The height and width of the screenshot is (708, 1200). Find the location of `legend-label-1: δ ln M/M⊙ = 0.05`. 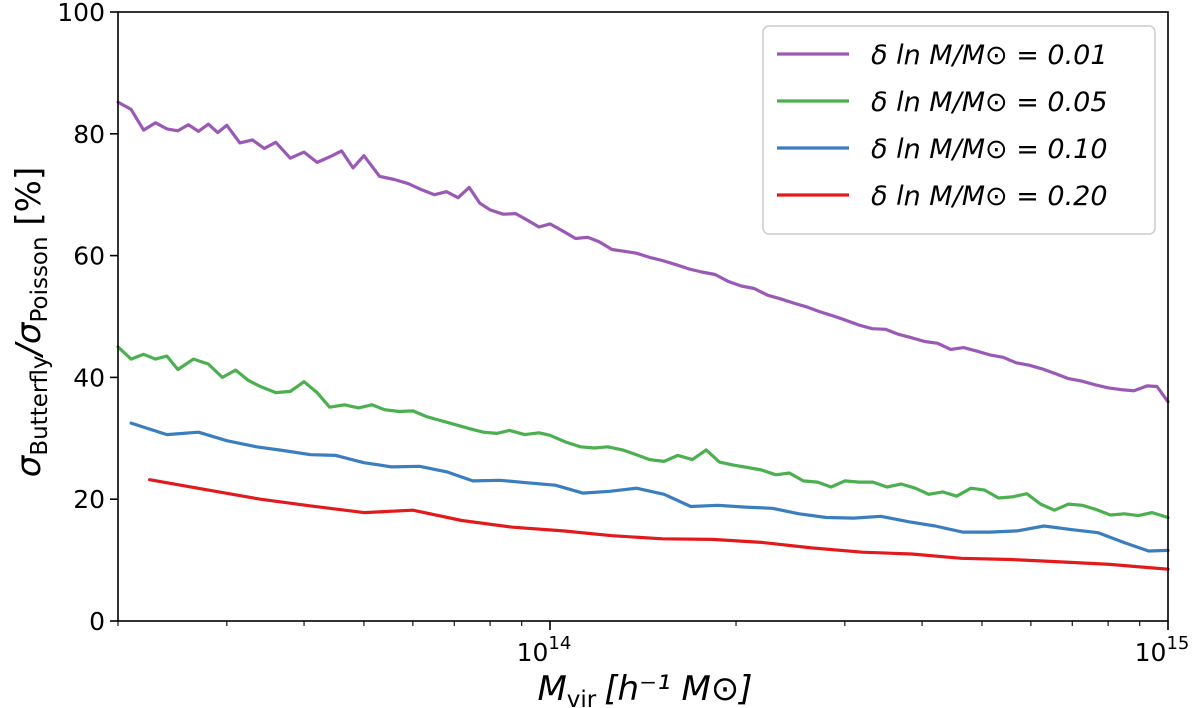

legend-label-1: δ ln M/M⊙ = 0.05 is located at coordinates (989, 102).